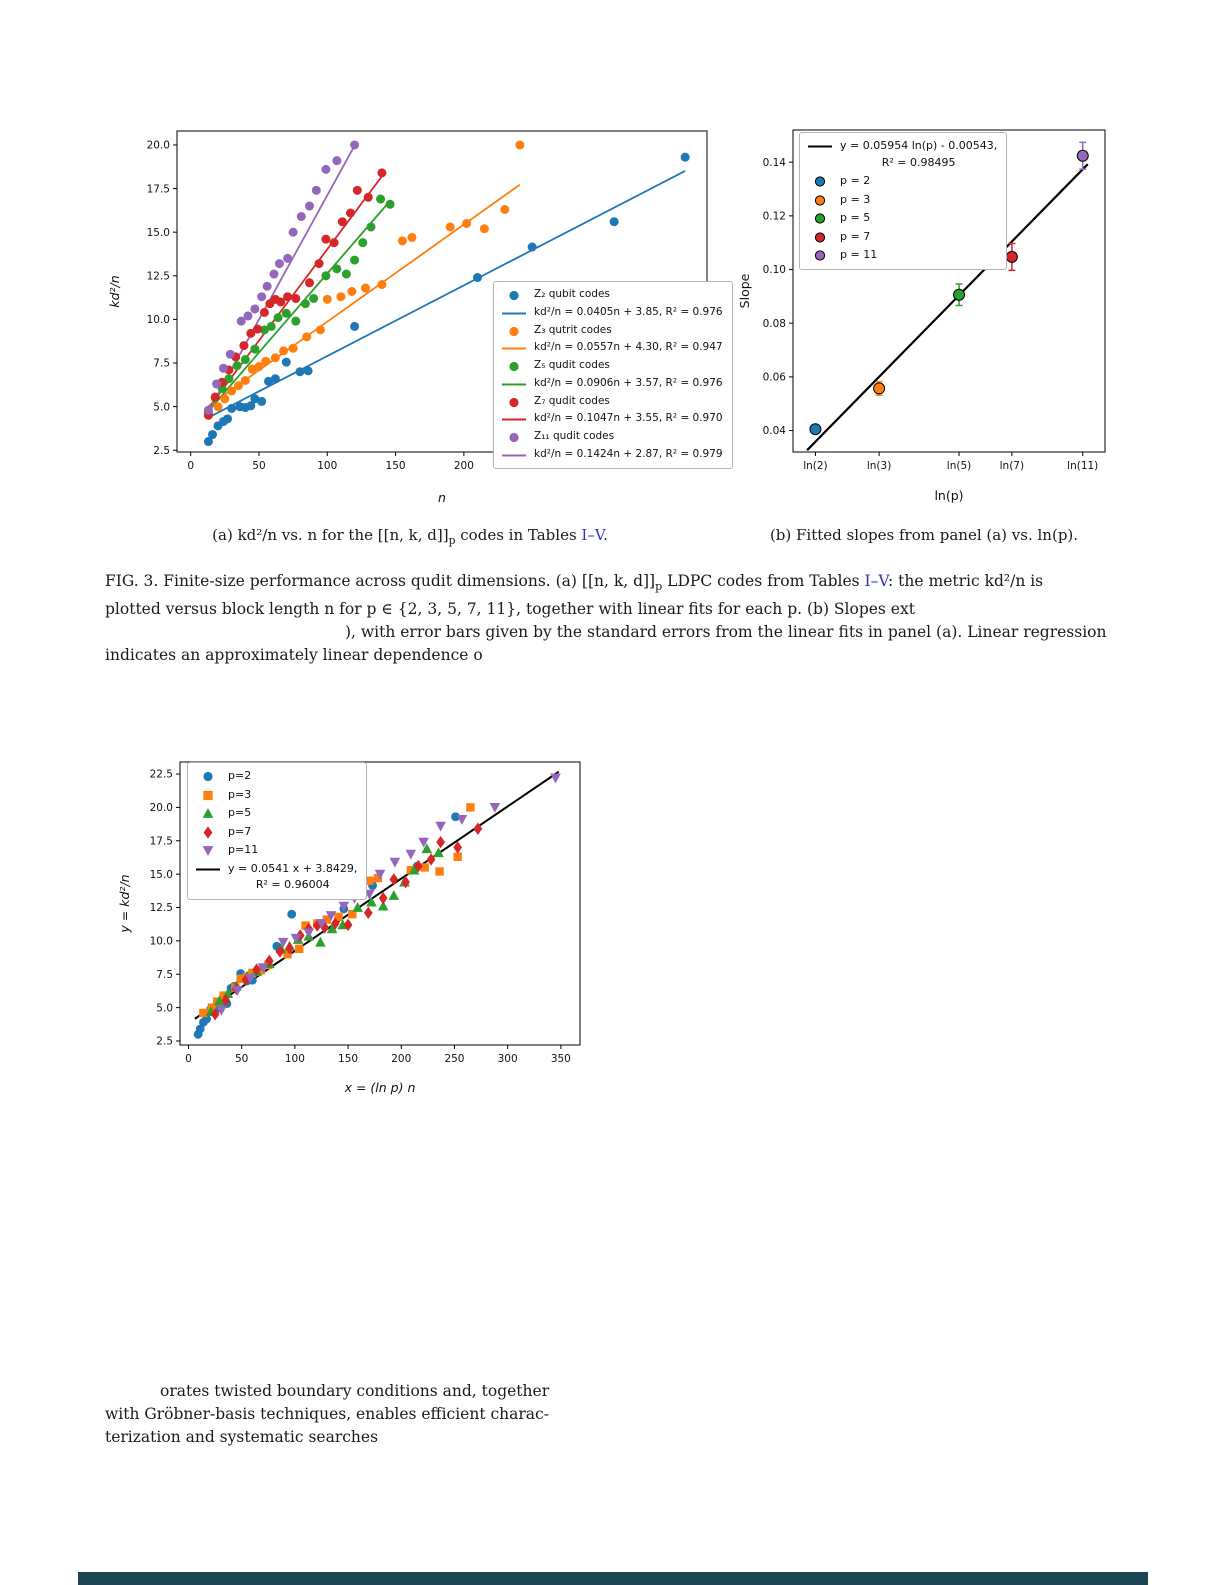  Describe the element at coordinates (966, 581) in the screenshot. I see `figcap-l1-post: : the metric kd²/n is` at that location.